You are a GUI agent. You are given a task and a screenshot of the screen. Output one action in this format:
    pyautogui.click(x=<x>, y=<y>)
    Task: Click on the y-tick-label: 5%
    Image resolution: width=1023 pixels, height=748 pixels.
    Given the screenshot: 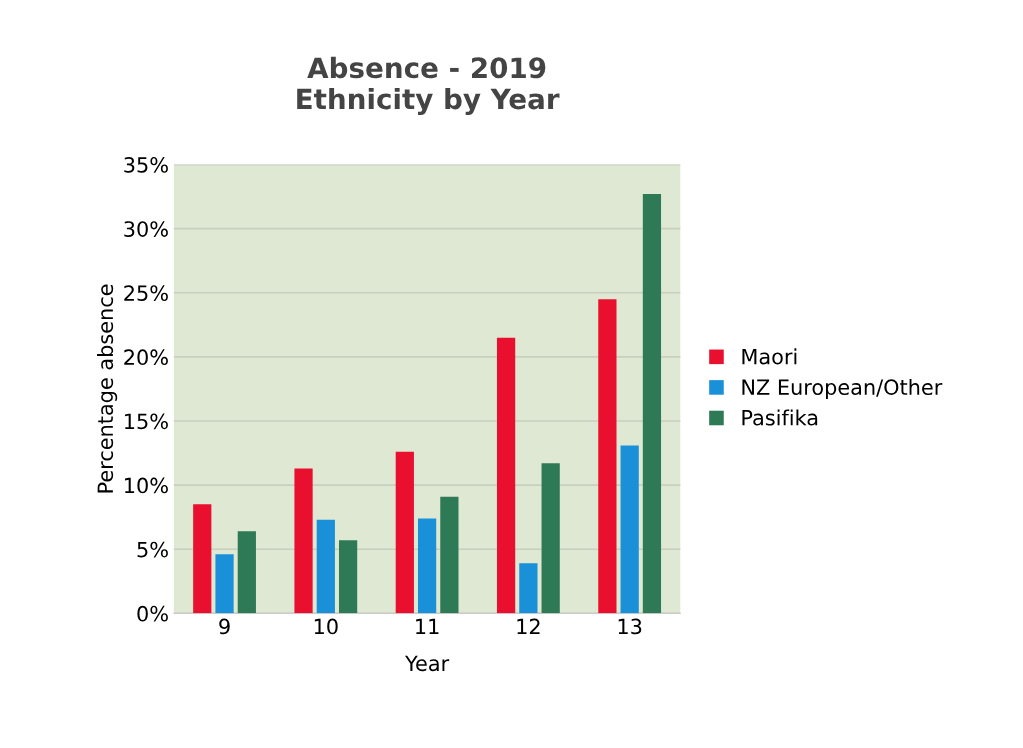 What is the action you would take?
    pyautogui.click(x=152, y=549)
    